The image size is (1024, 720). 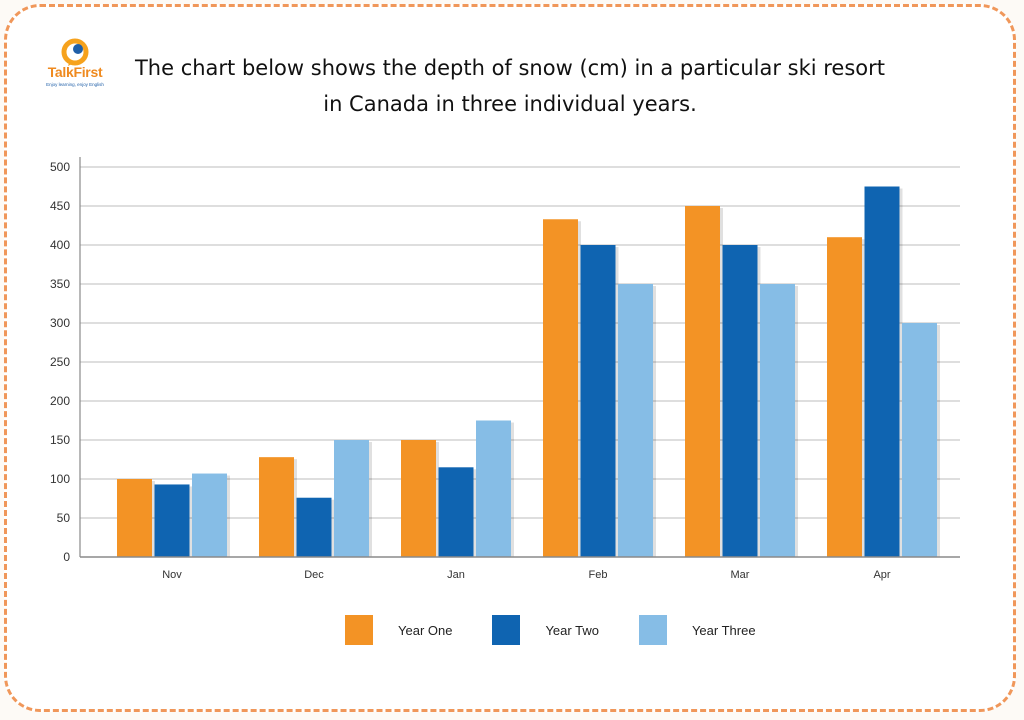 What do you see at coordinates (134, 518) in the screenshot?
I see `bar-nov-year-one` at bounding box center [134, 518].